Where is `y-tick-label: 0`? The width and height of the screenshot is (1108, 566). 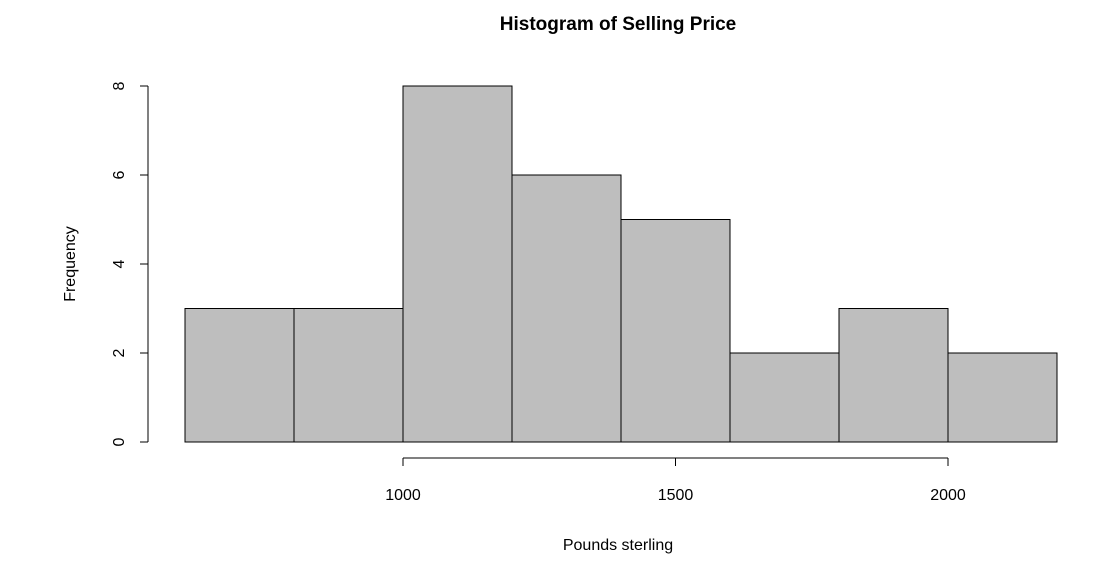 y-tick-label: 0 is located at coordinates (119, 441).